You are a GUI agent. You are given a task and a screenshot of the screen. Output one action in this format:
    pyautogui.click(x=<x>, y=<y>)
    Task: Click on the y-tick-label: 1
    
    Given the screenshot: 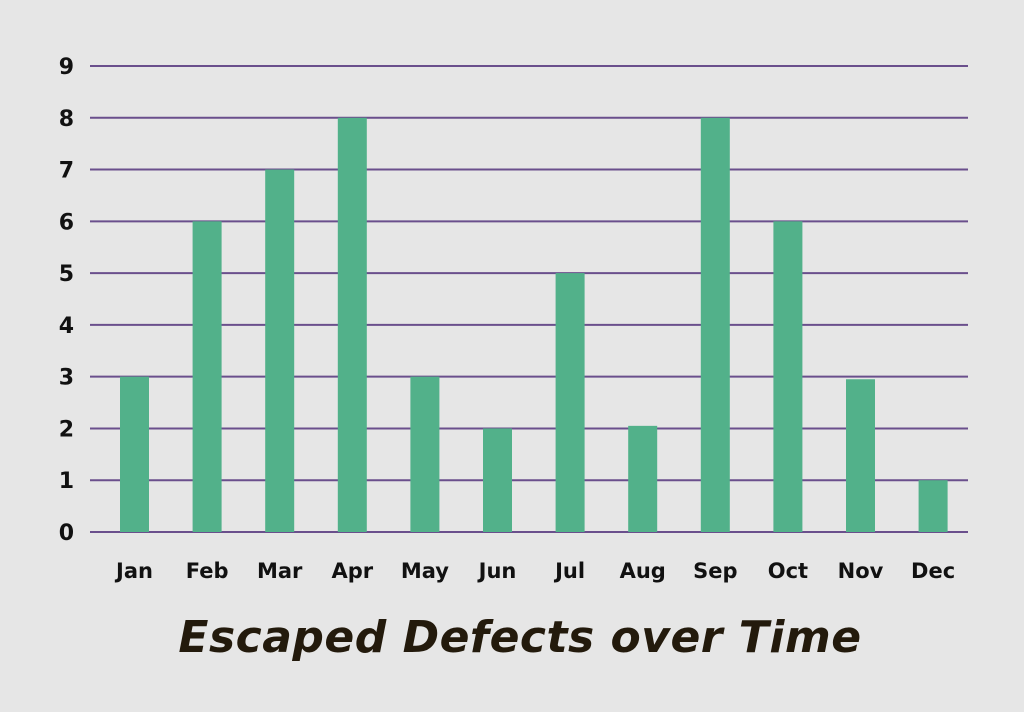 What is the action you would take?
    pyautogui.click(x=66, y=481)
    